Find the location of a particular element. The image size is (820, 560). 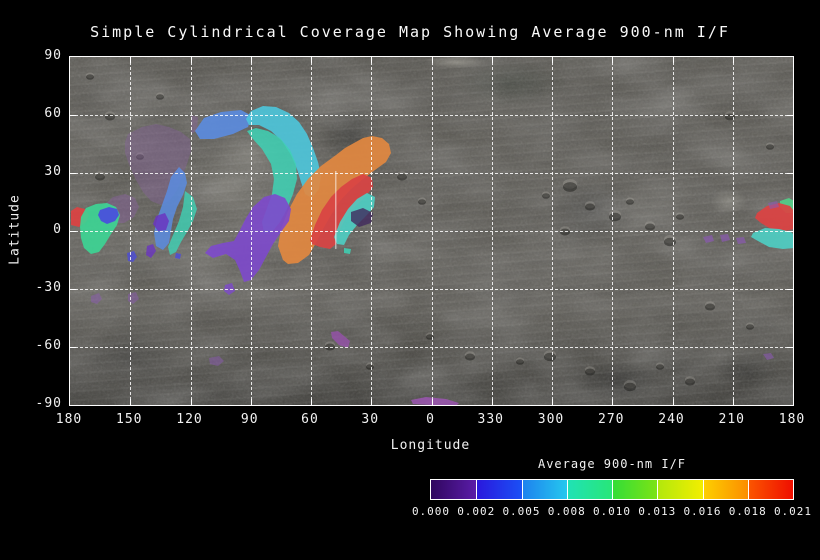

x-tick-label: 30 is located at coordinates (370, 419).